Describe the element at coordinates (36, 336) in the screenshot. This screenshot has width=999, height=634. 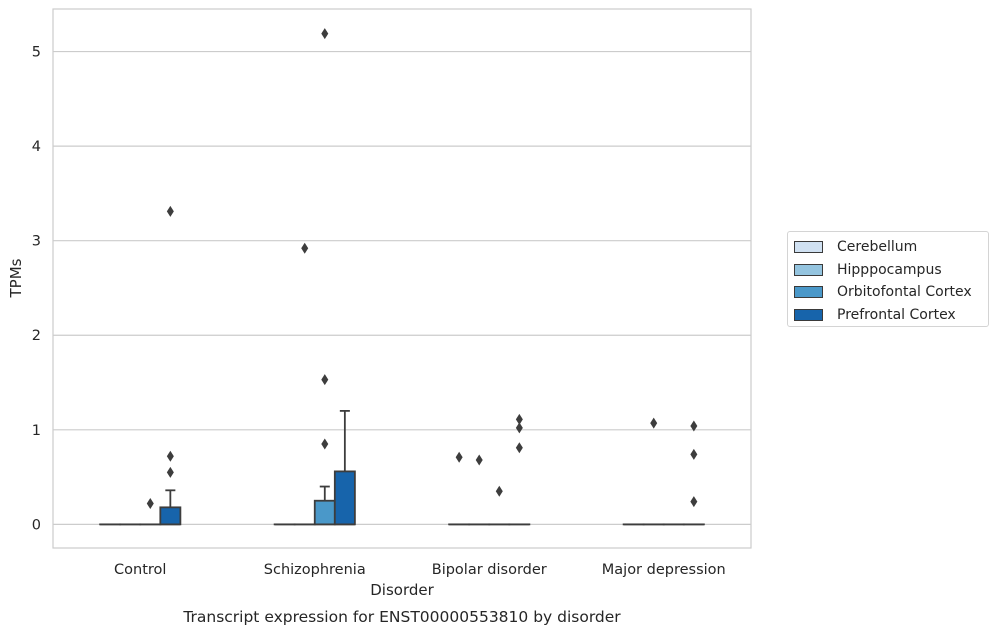
I see `y-tick-label-2: 2` at that location.